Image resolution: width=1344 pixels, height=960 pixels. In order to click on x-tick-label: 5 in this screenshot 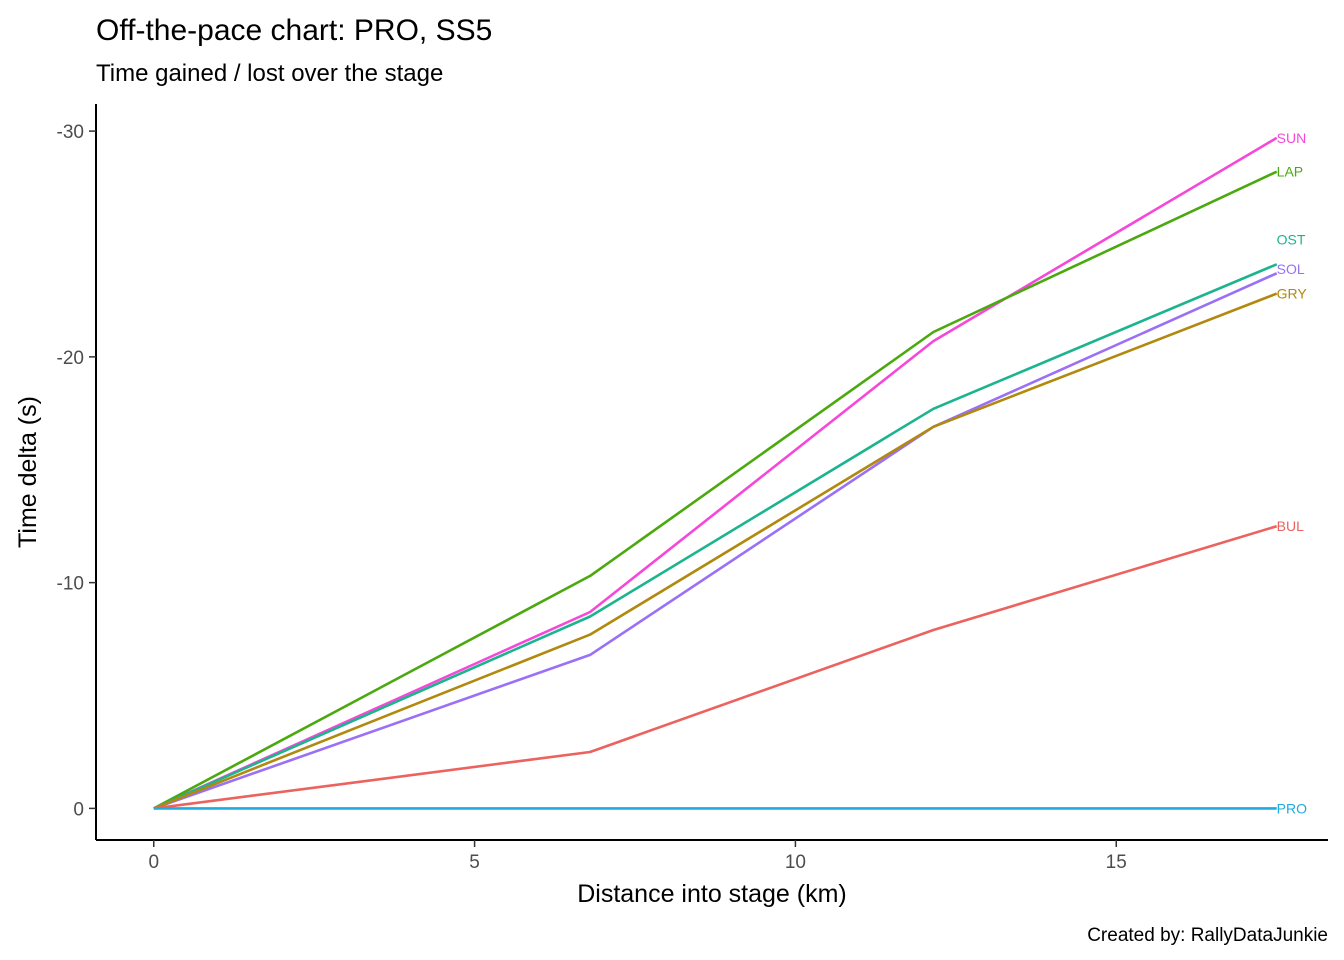, I will do `click(474, 862)`.